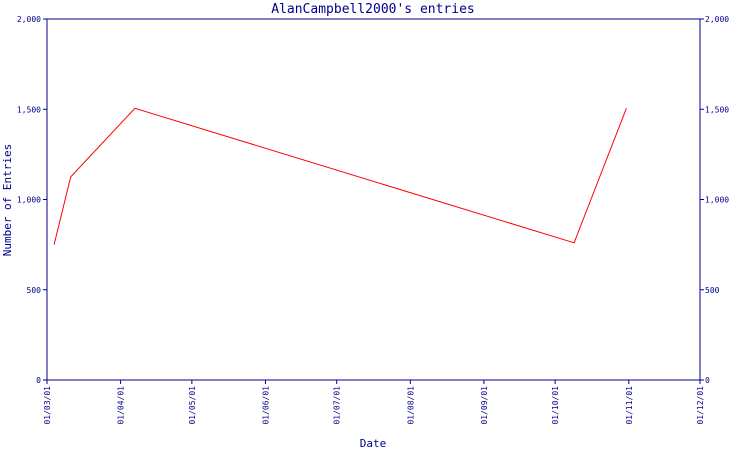 This screenshot has width=750, height=450. Describe the element at coordinates (707, 380) in the screenshot. I see `y-tick-label-right: 0` at that location.